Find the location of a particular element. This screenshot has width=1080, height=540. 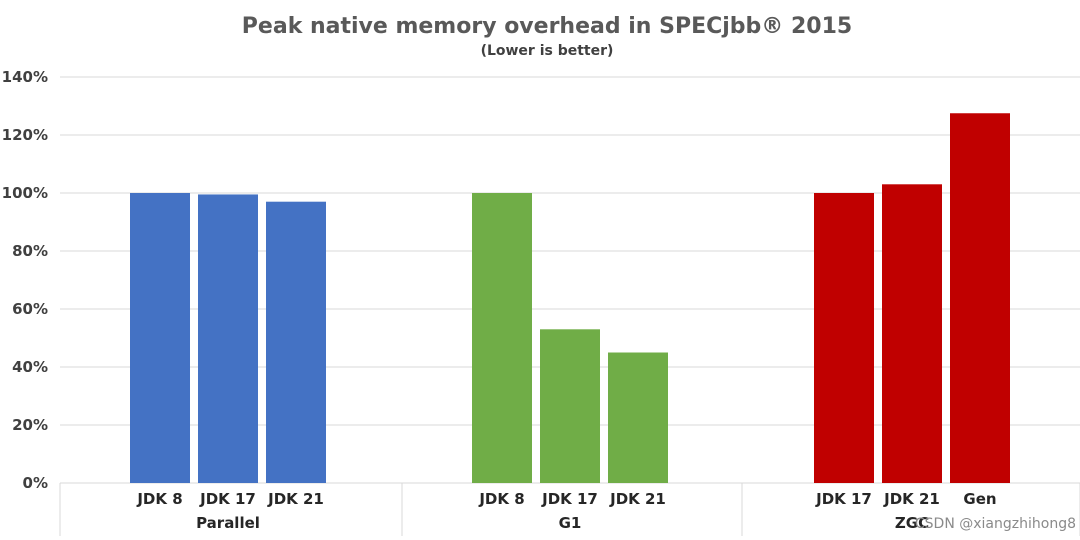

y-axis-ticks: 0% 20% 40% 60% 80% 100% 120% 140% is located at coordinates (25, 280).